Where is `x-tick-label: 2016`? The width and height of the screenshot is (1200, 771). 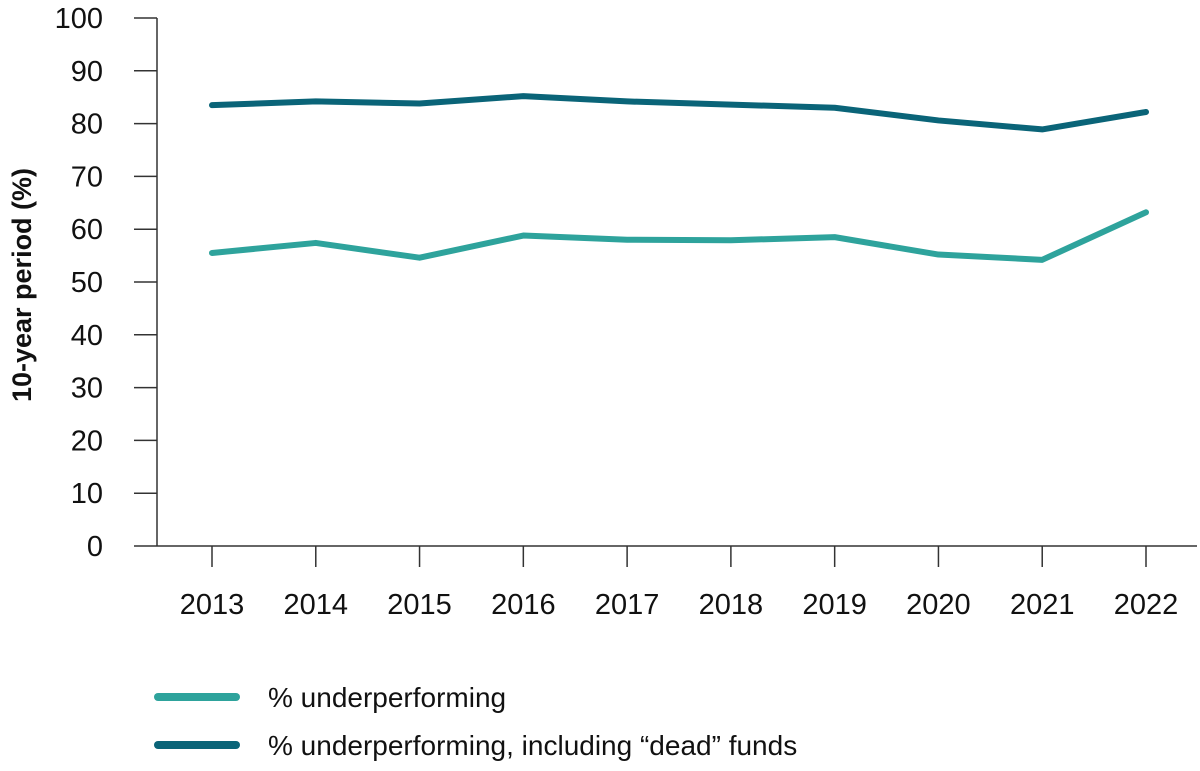 x-tick-label: 2016 is located at coordinates (523, 605).